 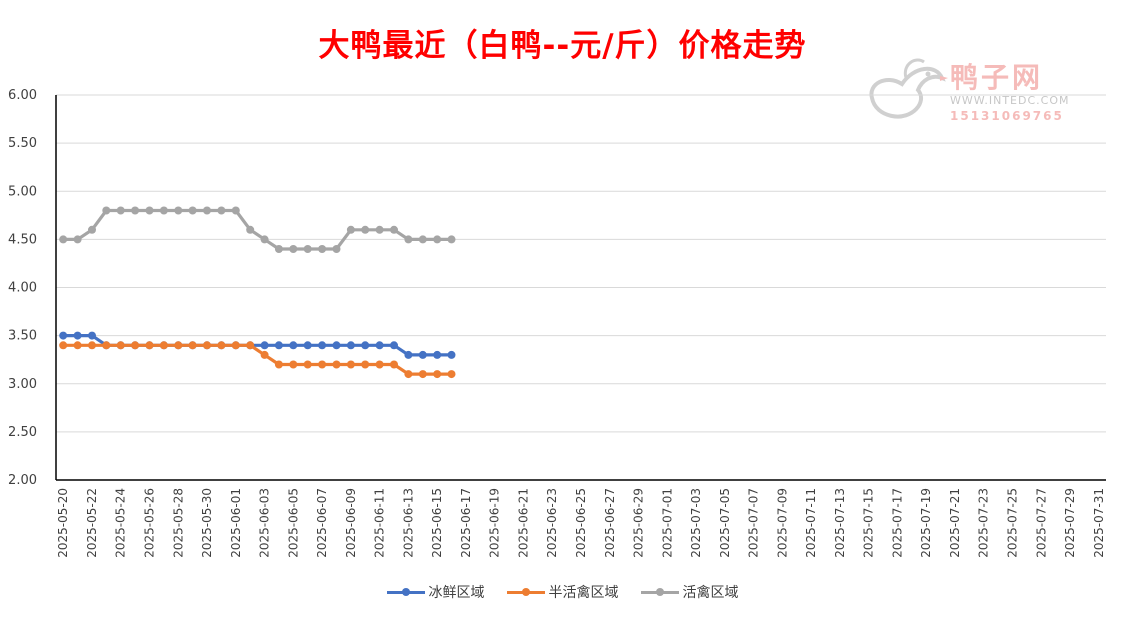 What do you see at coordinates (408, 523) in the screenshot?
I see `x-tick-label: 2025-06-13` at bounding box center [408, 523].